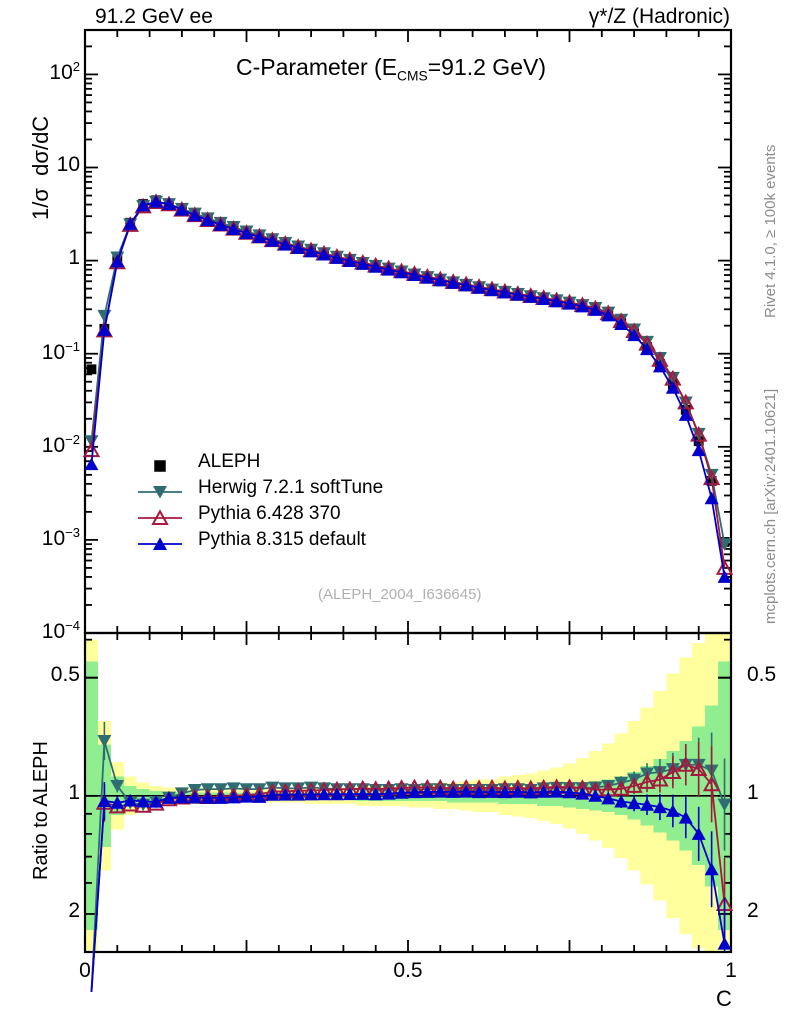 This screenshot has height=1024, width=786. Describe the element at coordinates (61, 444) in the screenshot. I see `main-y-tick-label: 10⁻²` at that location.